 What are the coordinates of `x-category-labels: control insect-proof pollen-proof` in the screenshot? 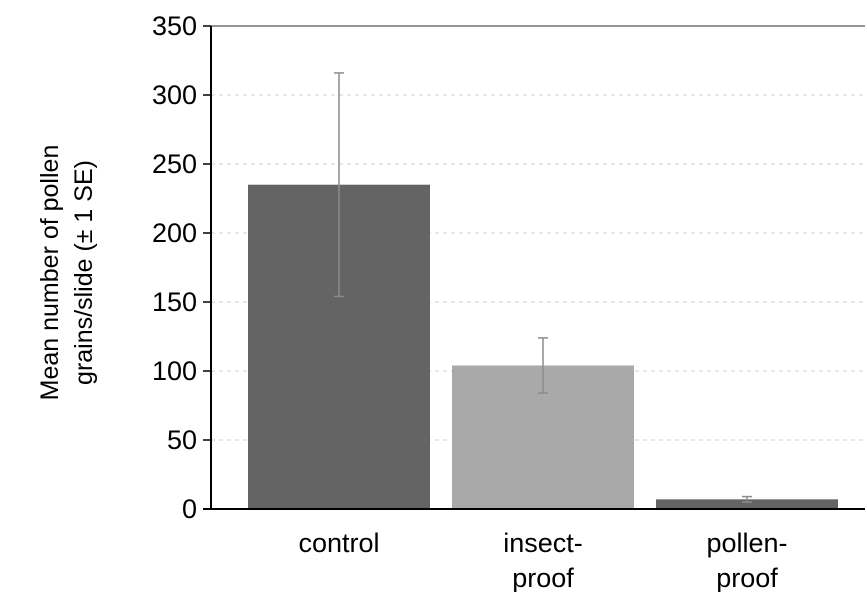 It's located at (542, 560).